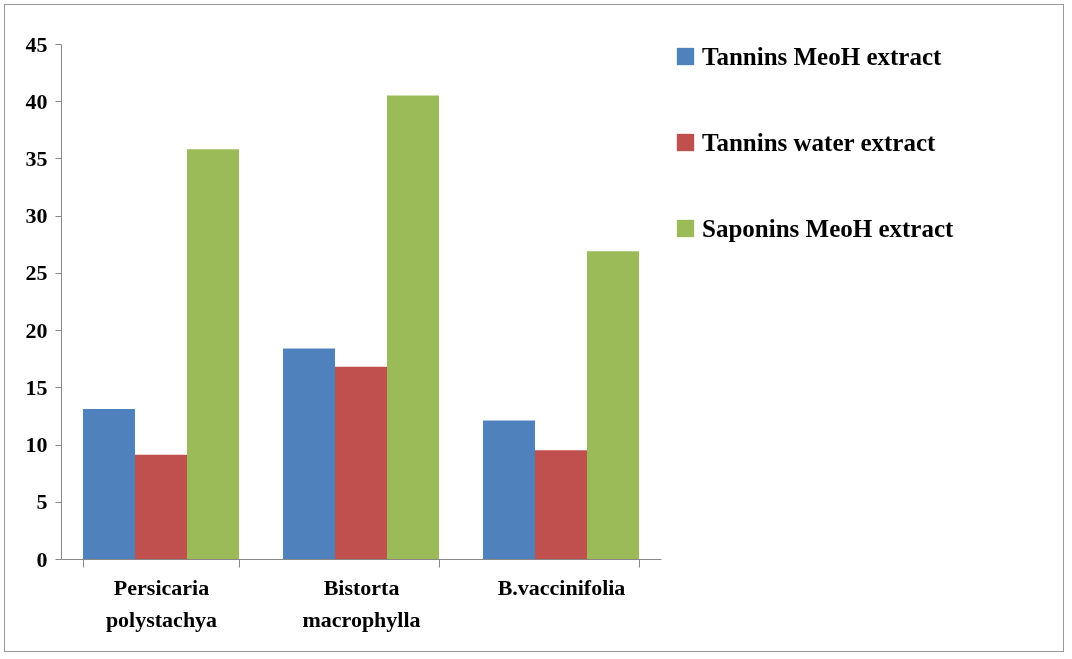  I want to click on y-tick-label: 35, so click(36, 158).